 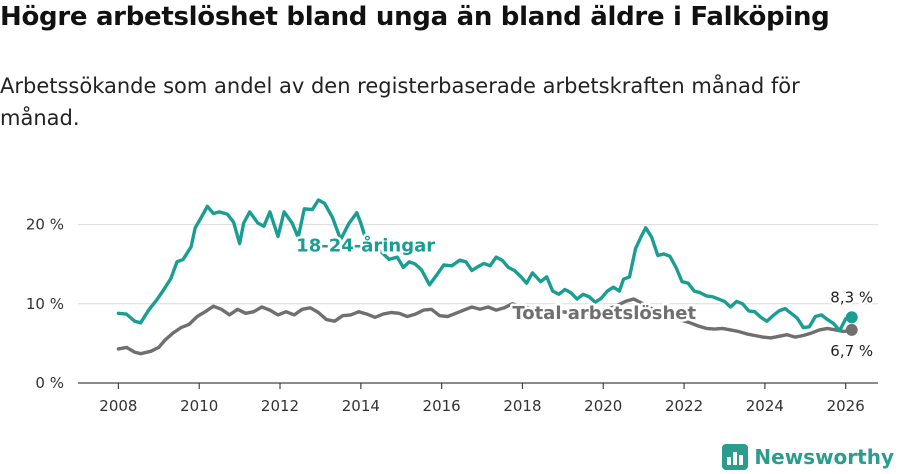 What do you see at coordinates (851, 317) in the screenshot?
I see `series-end-point-youth` at bounding box center [851, 317].